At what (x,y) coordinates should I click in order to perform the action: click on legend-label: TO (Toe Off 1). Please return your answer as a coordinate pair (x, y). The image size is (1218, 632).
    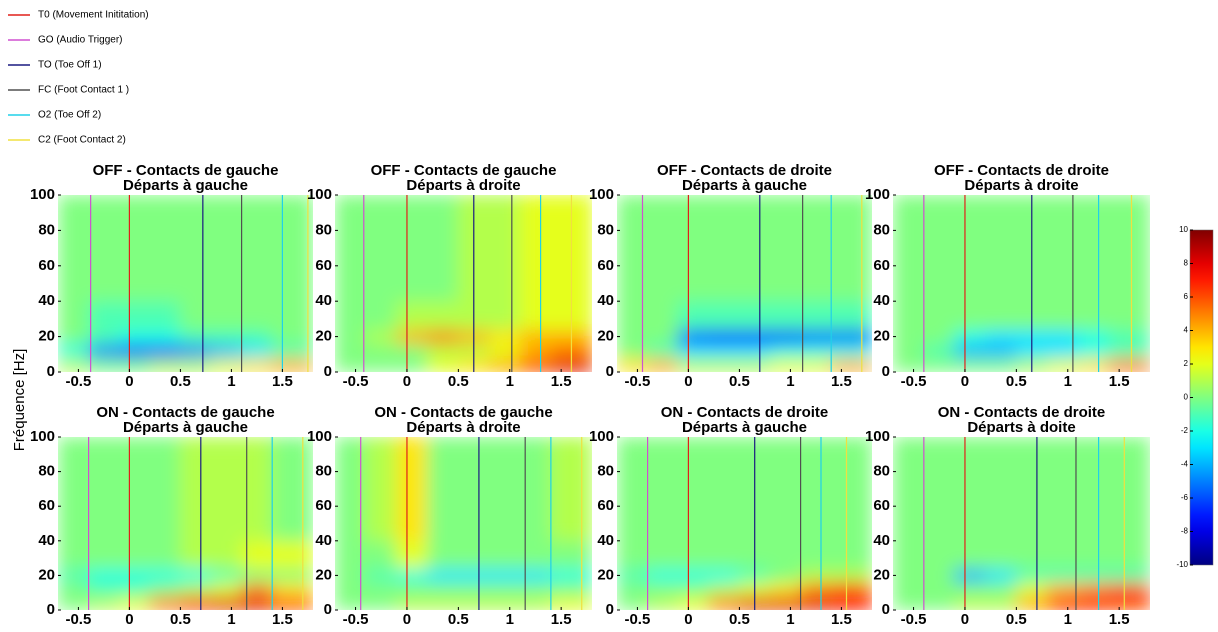
    Looking at the image, I should click on (70, 65).